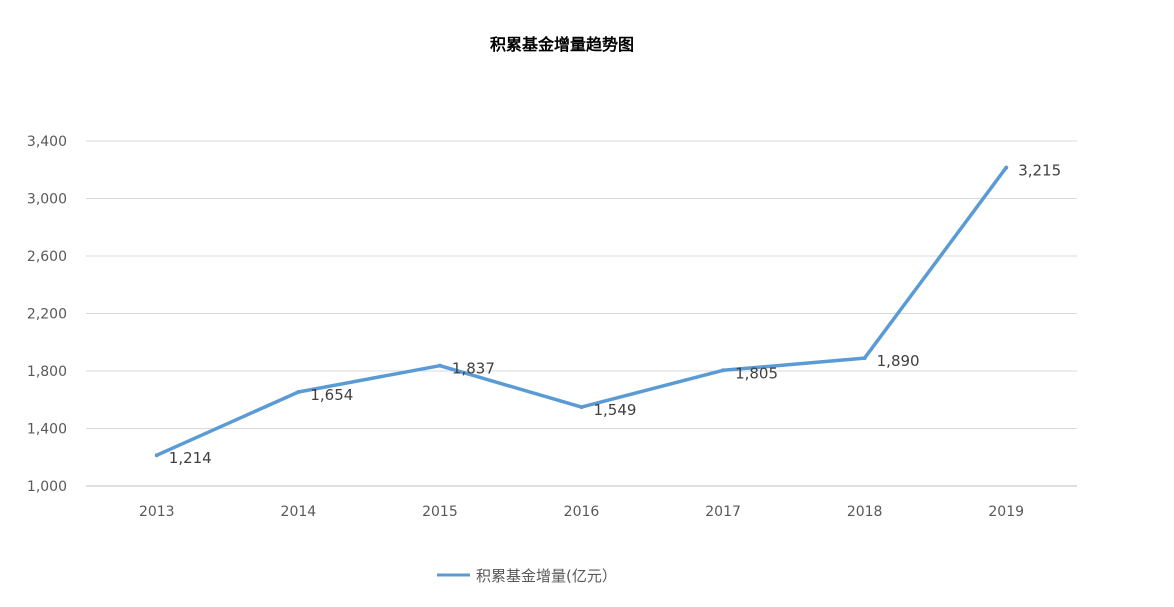 This screenshot has height=607, width=1174. I want to click on y-axis: 1,000 1,400 1,800 2,200 2,600 3,000 3,400, so click(47, 314).